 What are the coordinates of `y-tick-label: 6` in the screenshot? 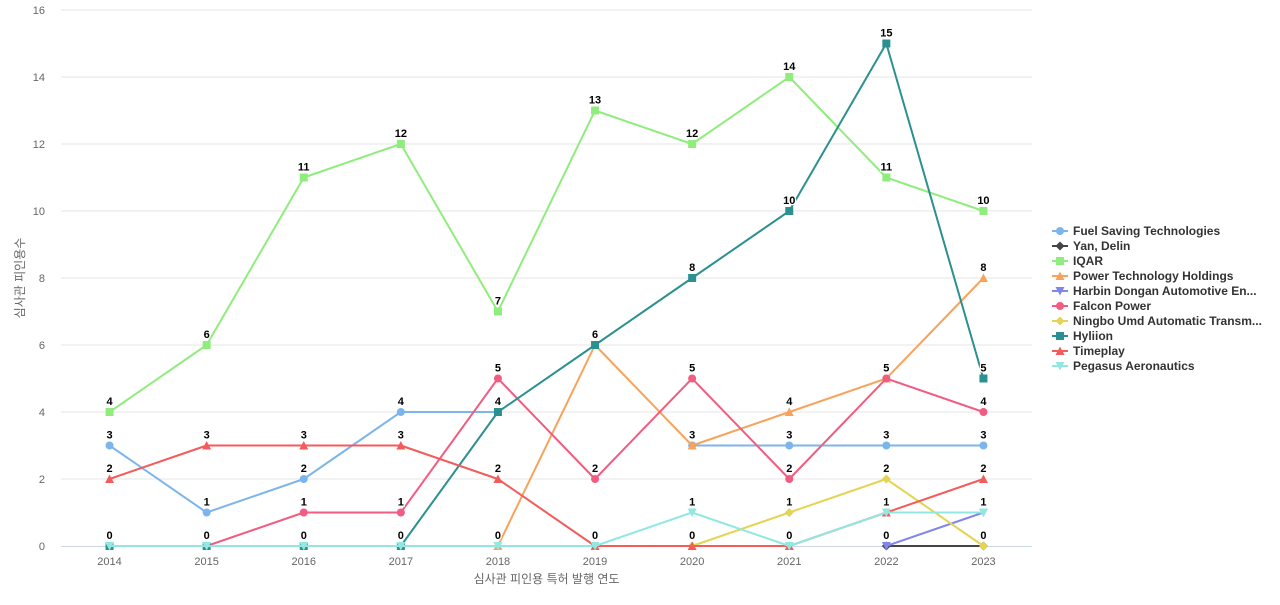 It's located at (42, 346).